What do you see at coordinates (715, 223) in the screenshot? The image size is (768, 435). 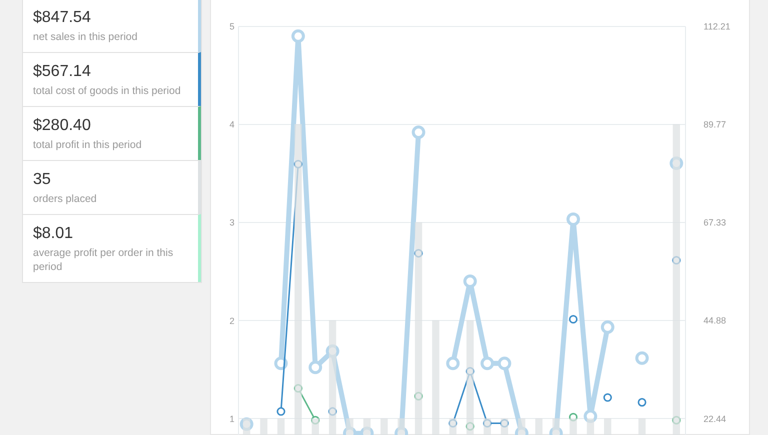 I see `y2-tick-label: 67.33` at bounding box center [715, 223].